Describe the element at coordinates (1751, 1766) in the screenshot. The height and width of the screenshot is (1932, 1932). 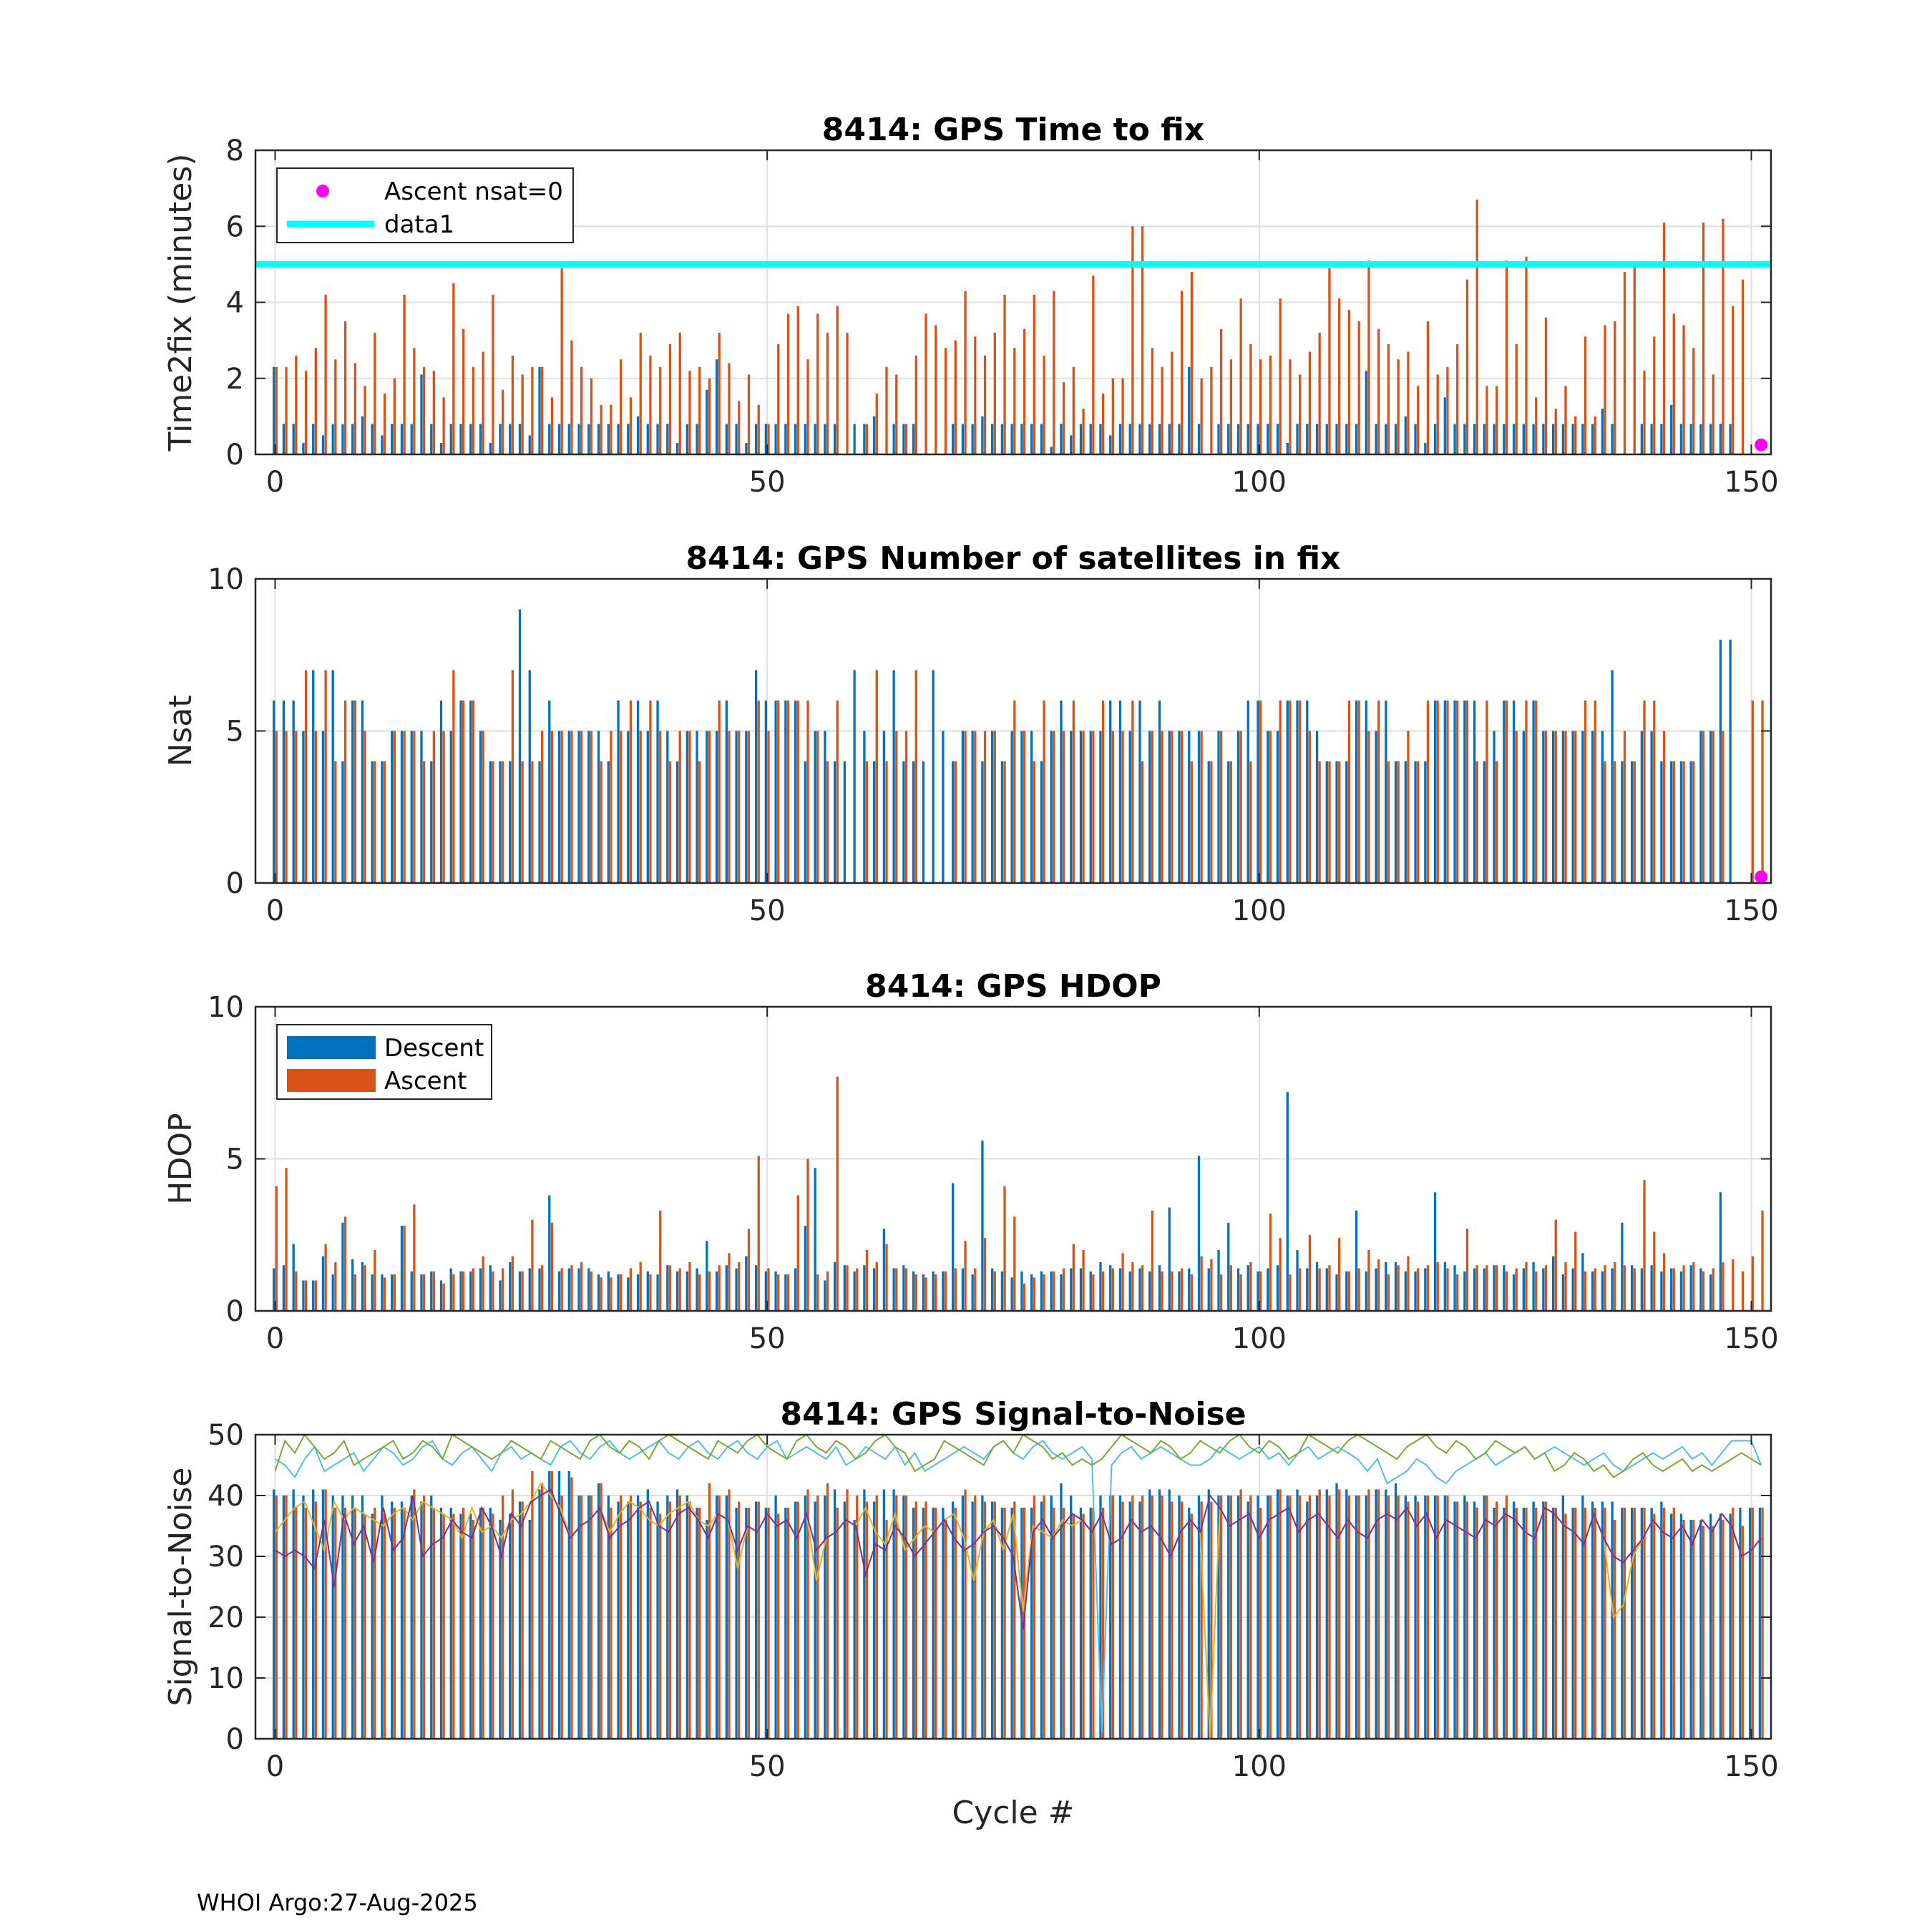
I see `x-tick-label: 150` at that location.